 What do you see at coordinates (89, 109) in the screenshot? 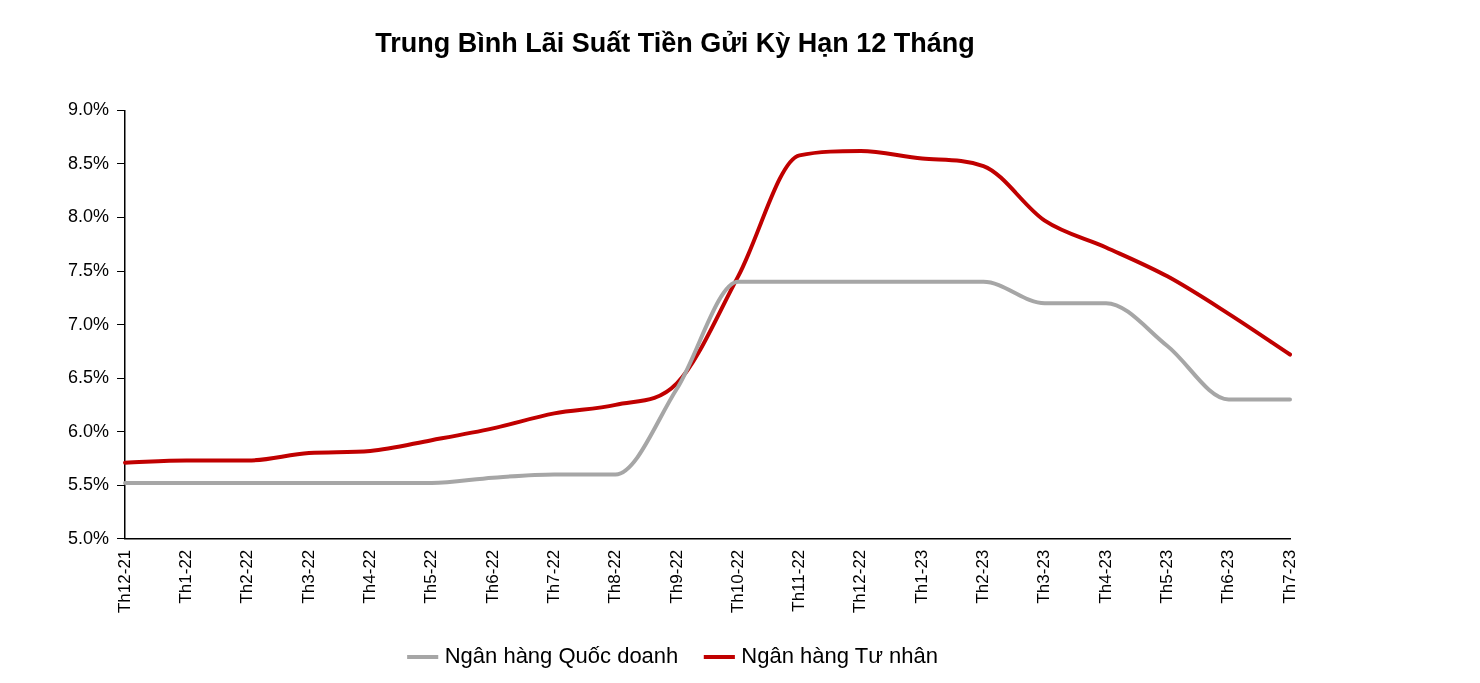
I see `y-tick-label: 9.0%` at bounding box center [89, 109].